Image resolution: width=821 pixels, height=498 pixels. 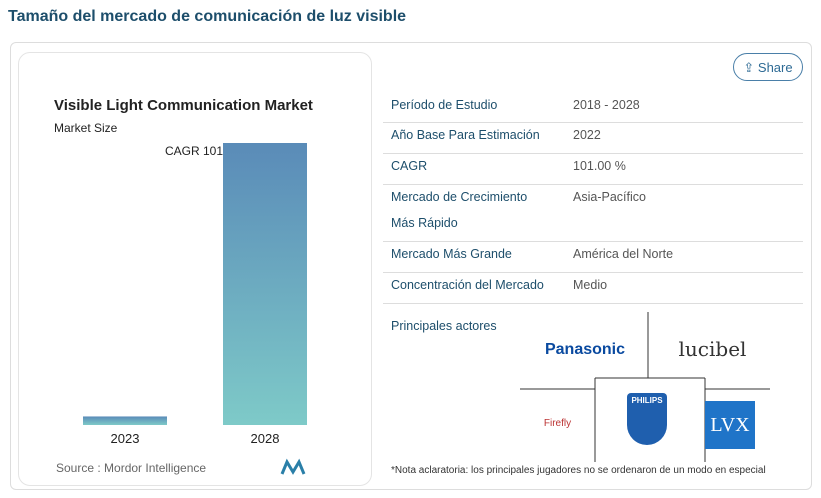 I want to click on share-button: ⇪ Share, so click(x=768, y=67).